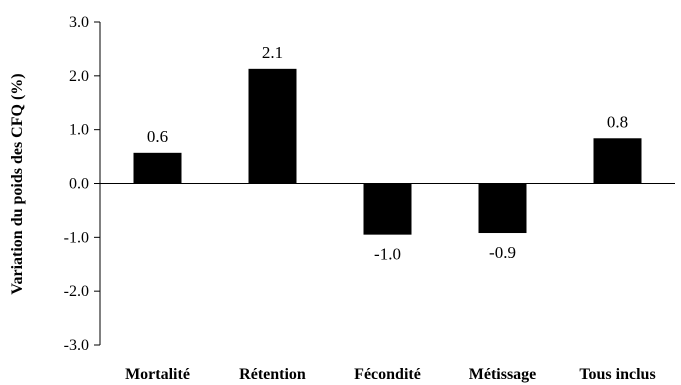 Image resolution: width=681 pixels, height=385 pixels. What do you see at coordinates (502, 252) in the screenshot?
I see `data-label: -0.9` at bounding box center [502, 252].